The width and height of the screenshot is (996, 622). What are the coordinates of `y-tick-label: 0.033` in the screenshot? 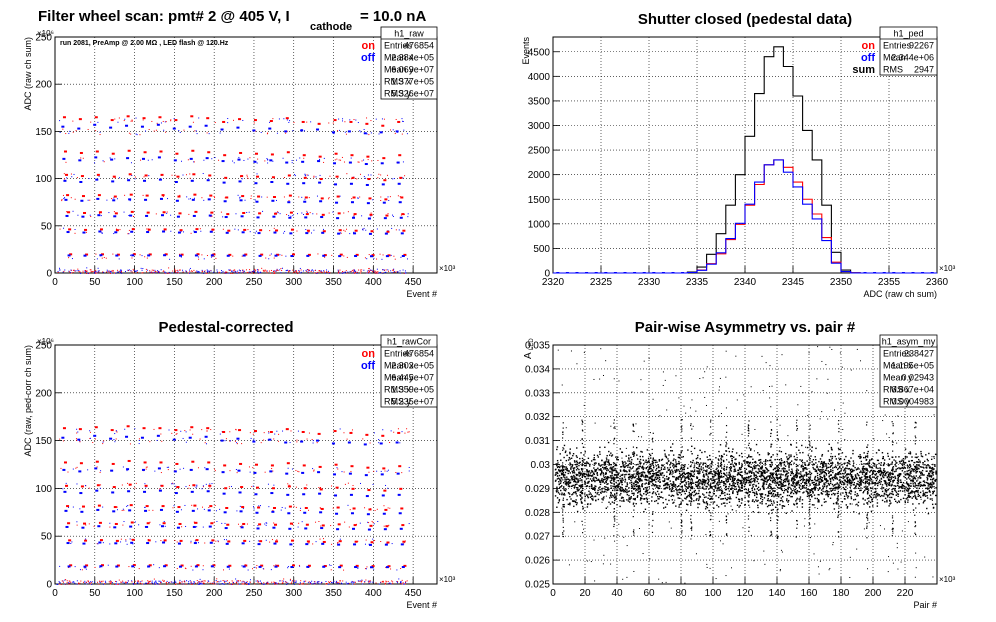 It's located at (537, 393).